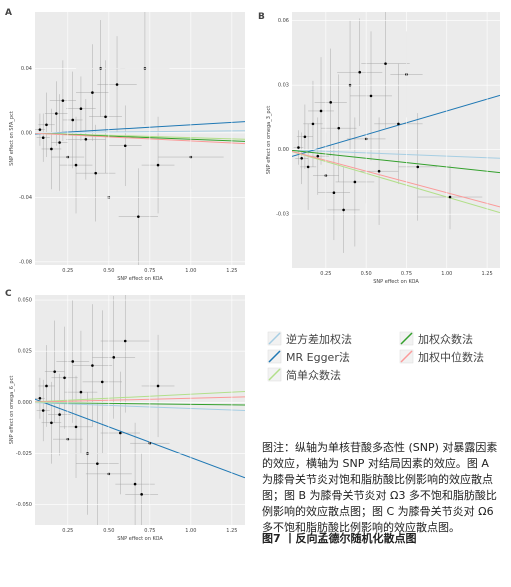  I want to click on y-tick-label: -0.025, so click(24, 454).